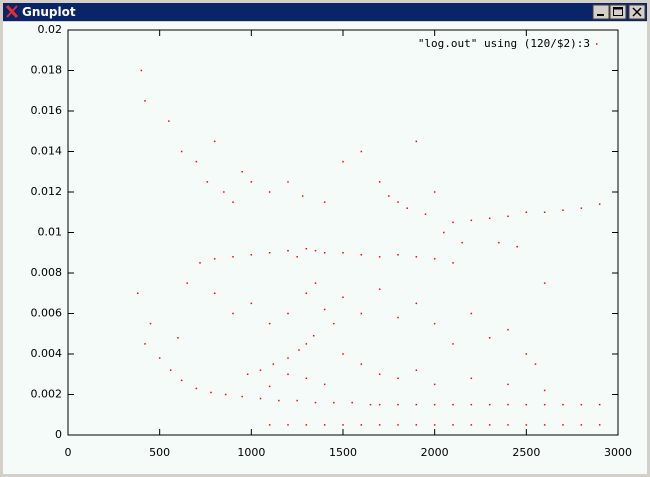 The image size is (650, 477). What do you see at coordinates (47, 110) in the screenshot?
I see `y-tick-label: 0.016` at bounding box center [47, 110].